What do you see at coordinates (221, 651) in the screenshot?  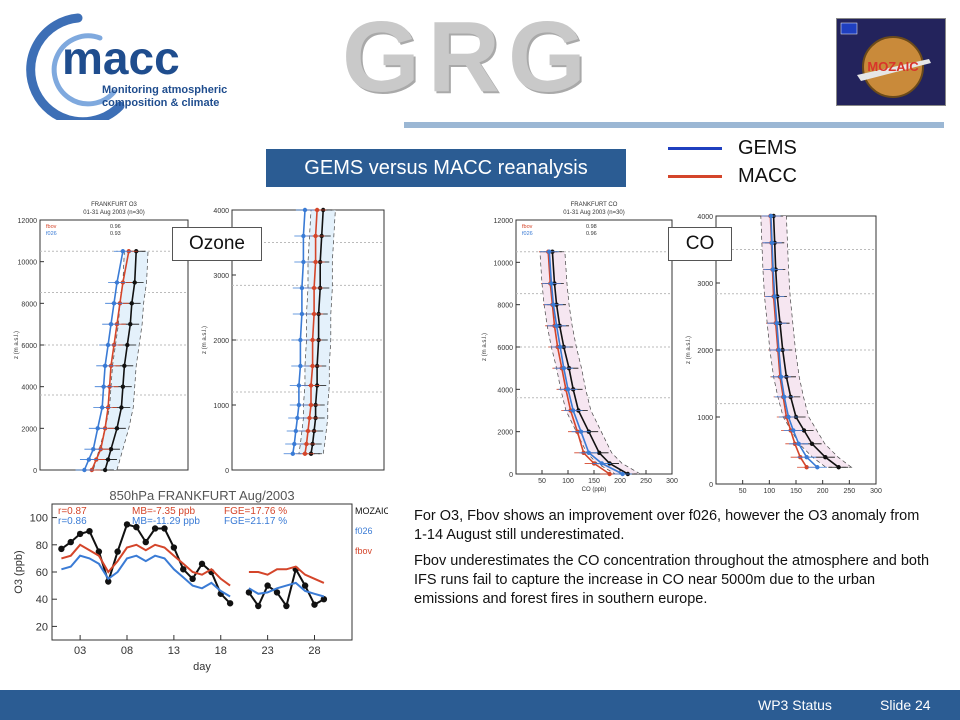 I see `x-tick-label: 18` at bounding box center [221, 651].